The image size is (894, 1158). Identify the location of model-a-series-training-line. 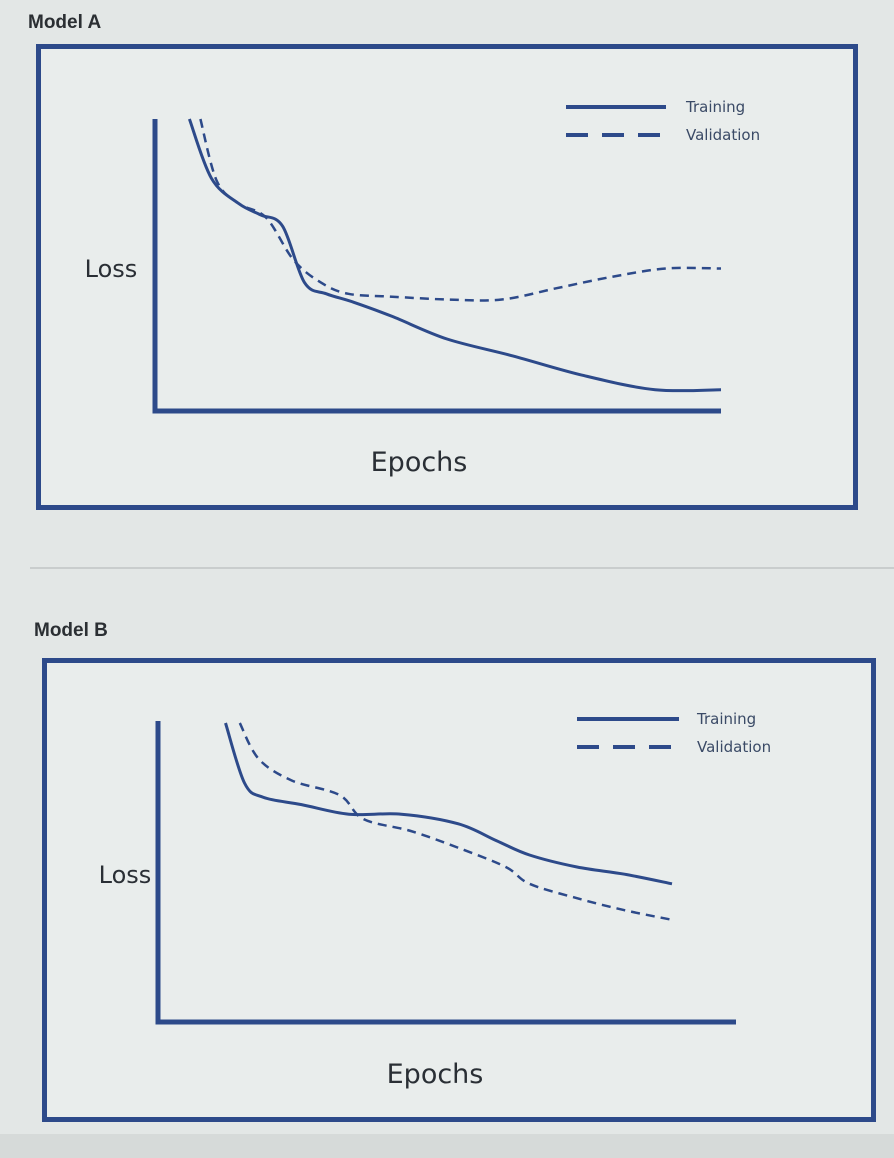
(454, 255).